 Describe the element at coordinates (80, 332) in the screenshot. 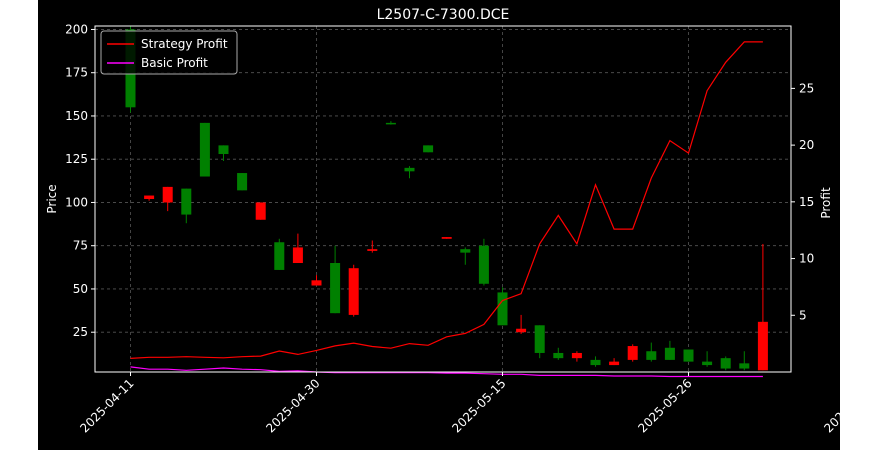

I see `y-tick-label: 25` at that location.